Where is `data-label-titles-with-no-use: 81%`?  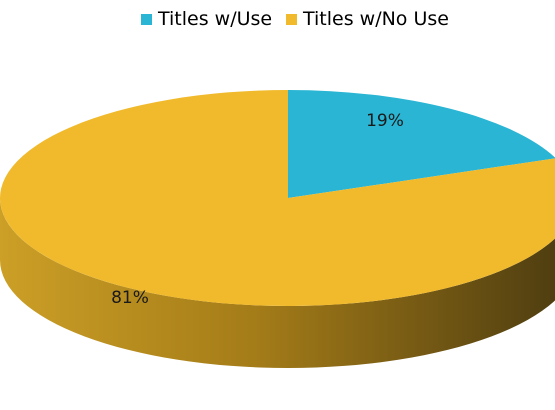 data-label-titles-with-no-use: 81% is located at coordinates (130, 298).